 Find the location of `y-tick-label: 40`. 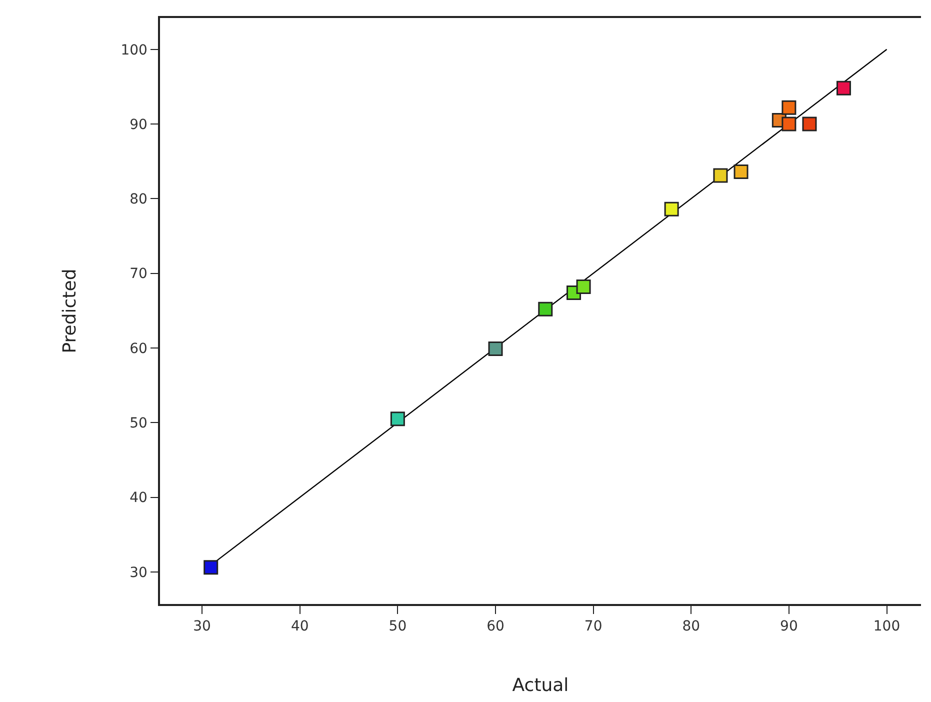

y-tick-label: 40 is located at coordinates (139, 498).